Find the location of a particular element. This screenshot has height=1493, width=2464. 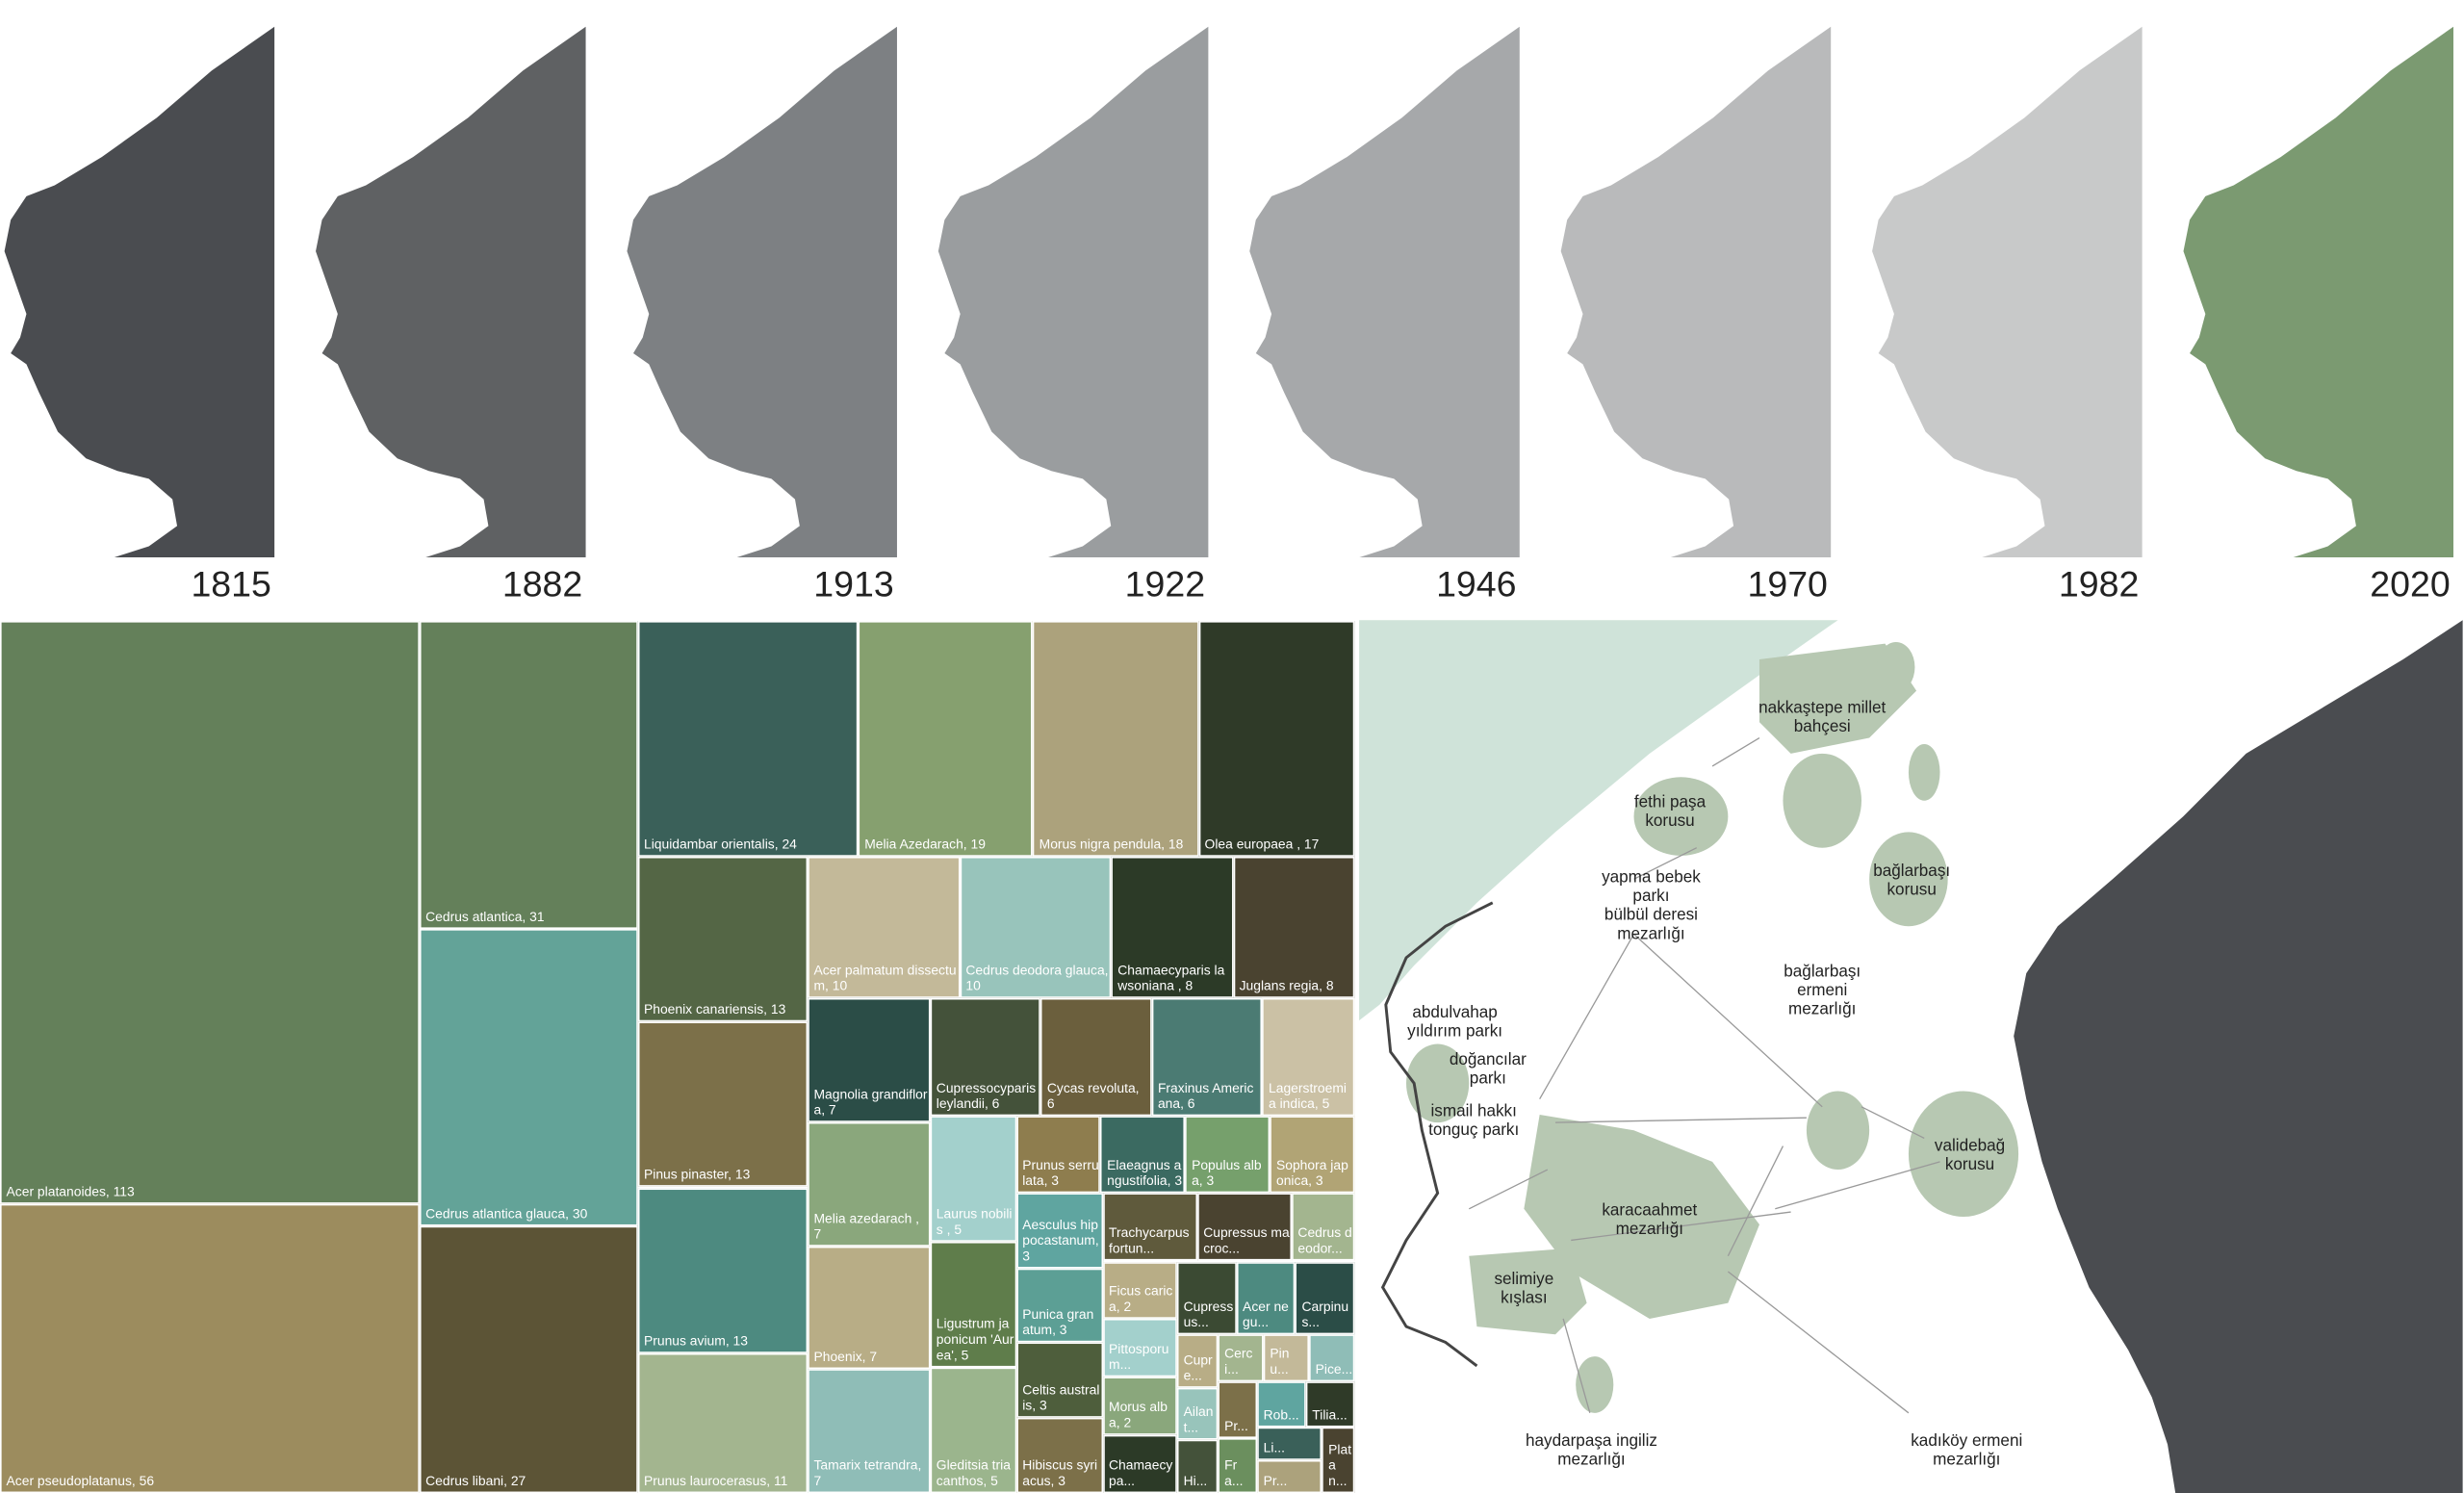

treemap-cell: Punica granatum, 3 is located at coordinates (1059, 1306).